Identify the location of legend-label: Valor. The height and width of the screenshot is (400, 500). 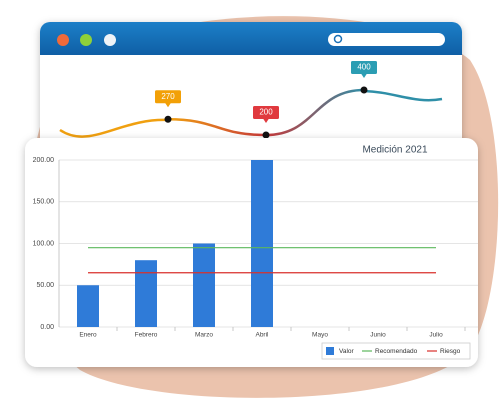
(347, 351).